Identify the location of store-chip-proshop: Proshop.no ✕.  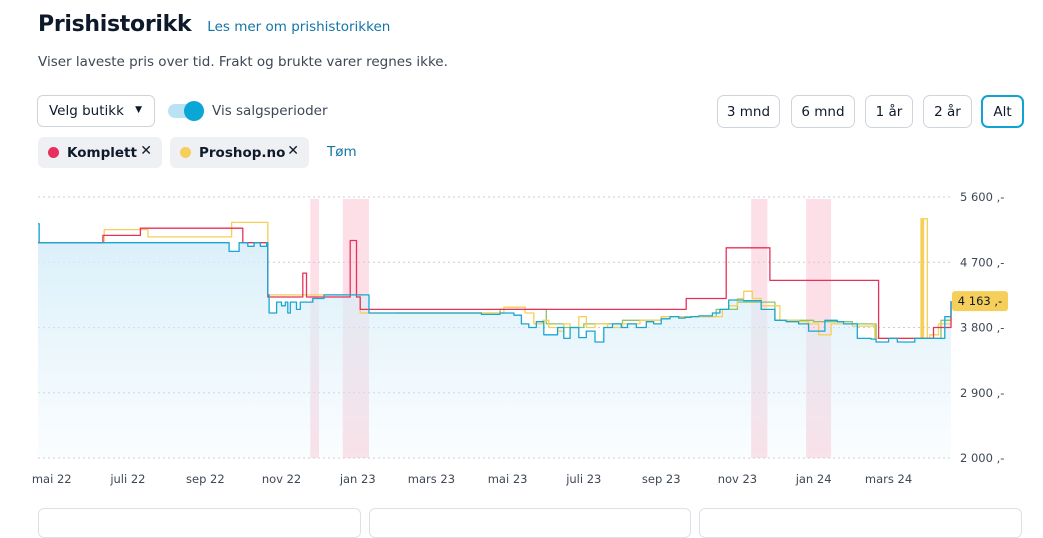
(239, 152).